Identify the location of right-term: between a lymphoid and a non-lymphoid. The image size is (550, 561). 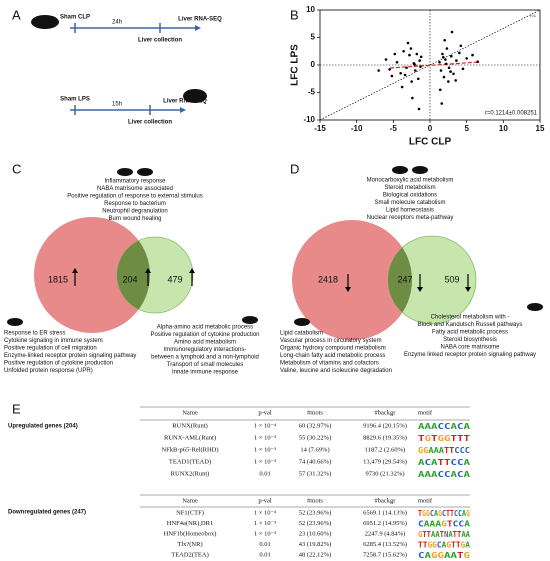
(205, 358).